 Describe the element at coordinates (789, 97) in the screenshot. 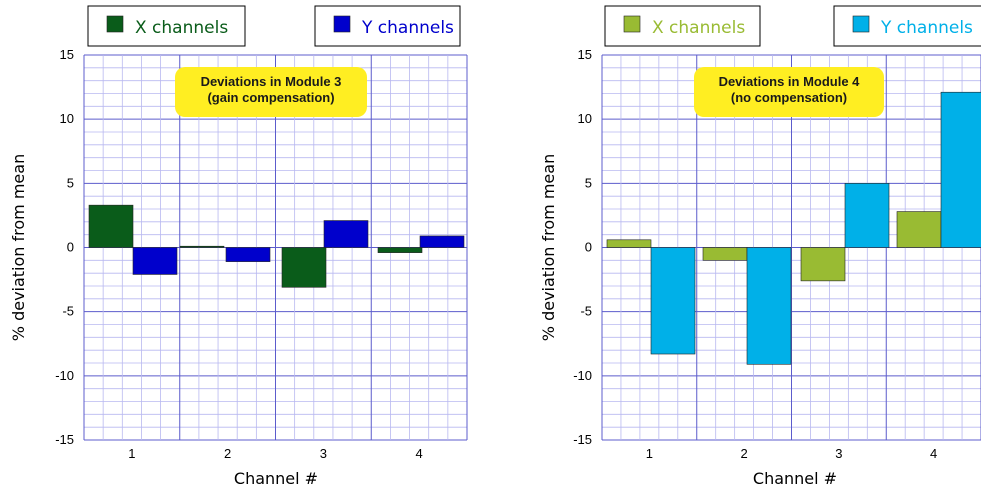

I see `annotation-text: (no compensation)` at that location.